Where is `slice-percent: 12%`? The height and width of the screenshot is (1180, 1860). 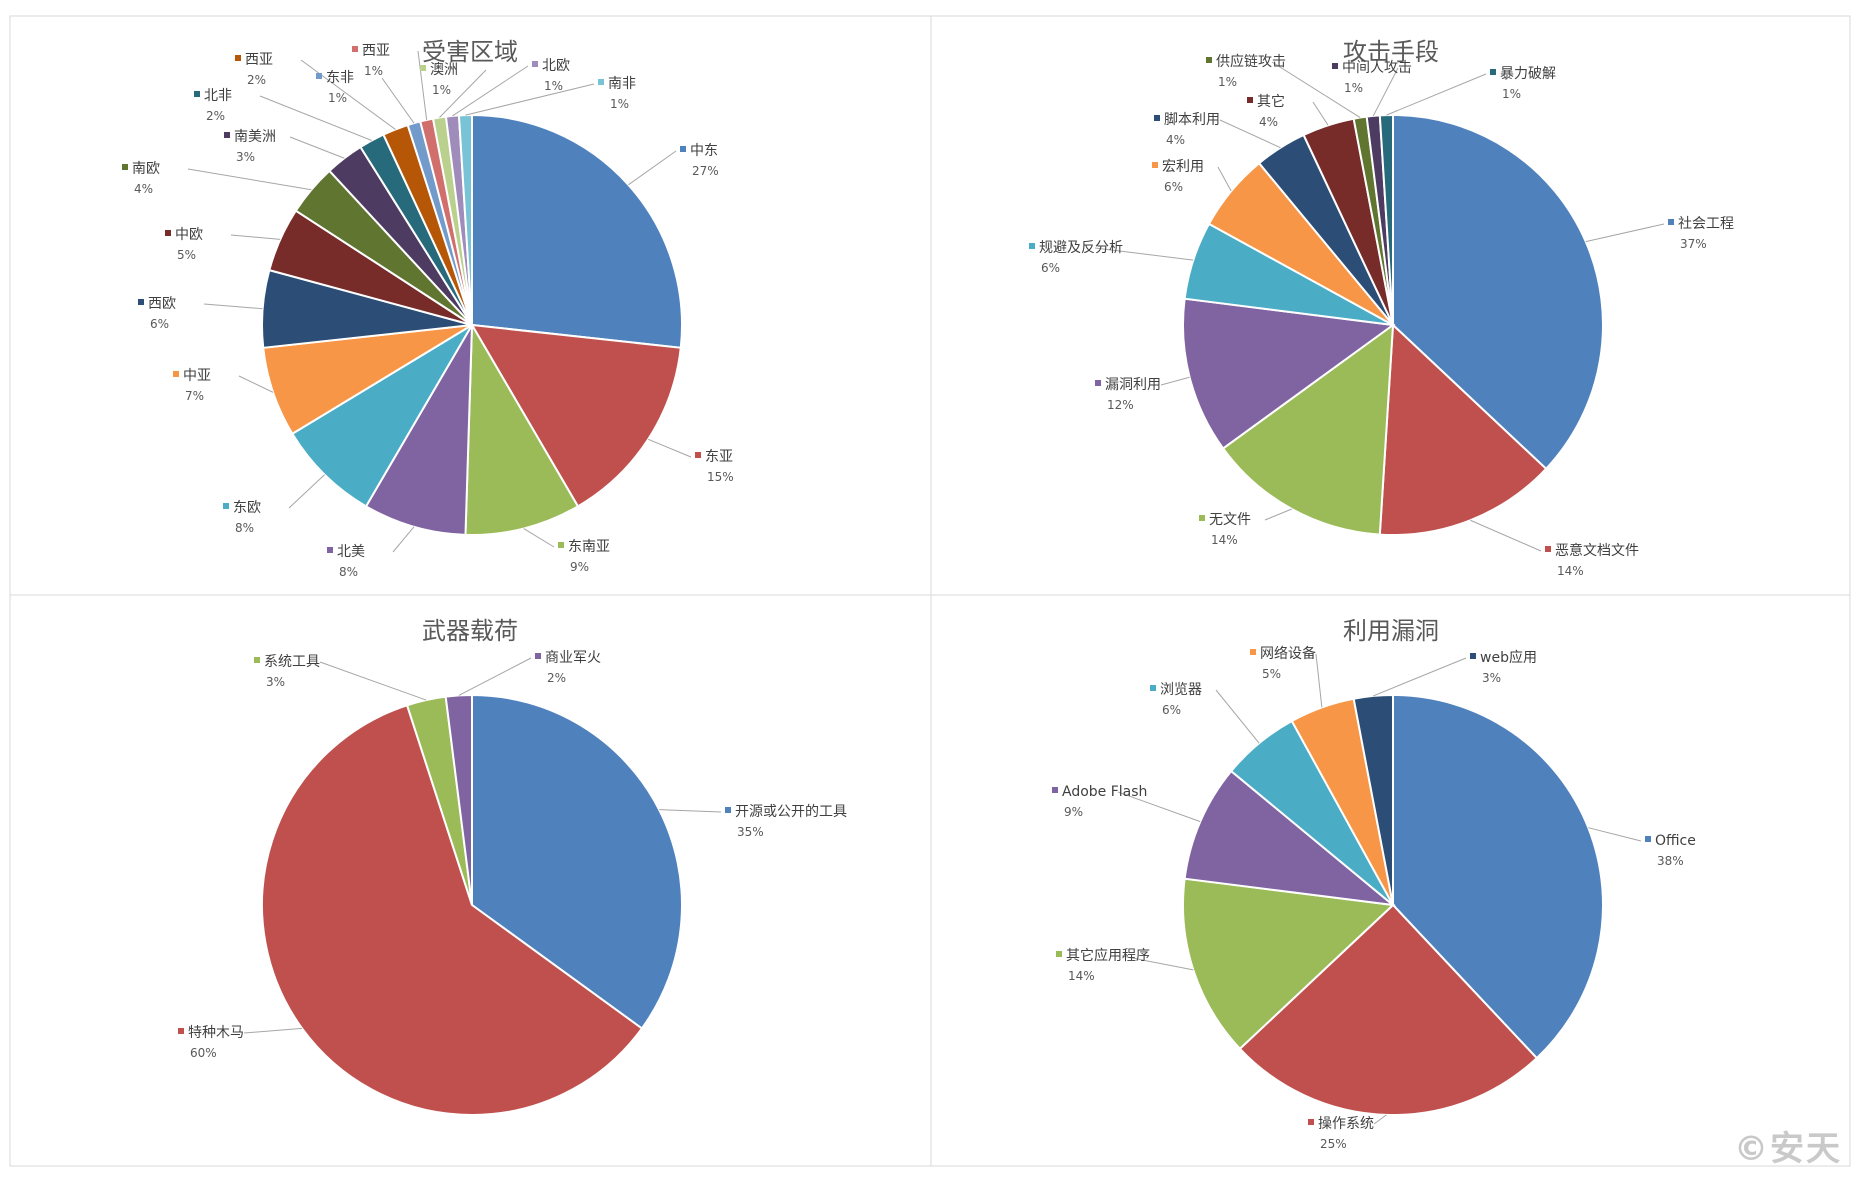 slice-percent: 12% is located at coordinates (1120, 405).